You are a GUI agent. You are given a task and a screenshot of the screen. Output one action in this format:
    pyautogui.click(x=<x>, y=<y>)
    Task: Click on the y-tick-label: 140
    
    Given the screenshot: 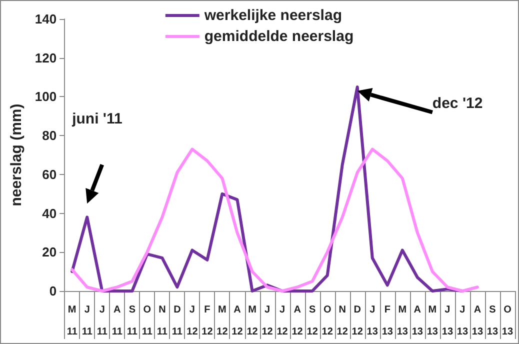 What is the action you would take?
    pyautogui.click(x=45, y=19)
    